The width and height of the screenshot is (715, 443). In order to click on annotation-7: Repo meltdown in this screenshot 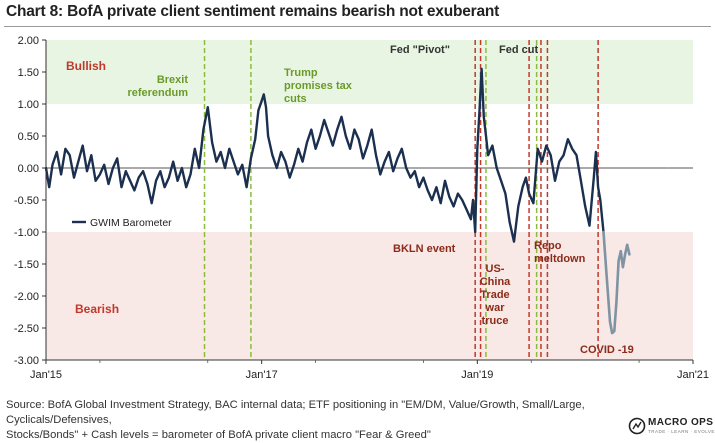, I will do `click(560, 252)`.